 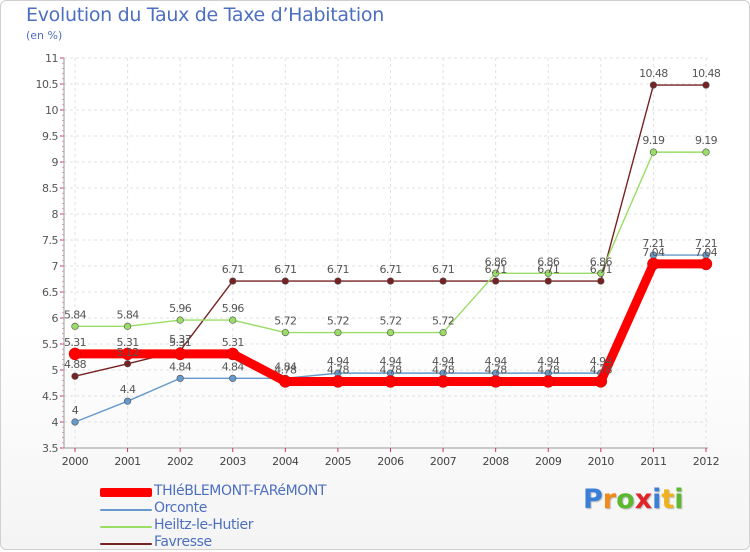 What do you see at coordinates (180, 461) in the screenshot?
I see `x-tick-label: 2002` at bounding box center [180, 461].